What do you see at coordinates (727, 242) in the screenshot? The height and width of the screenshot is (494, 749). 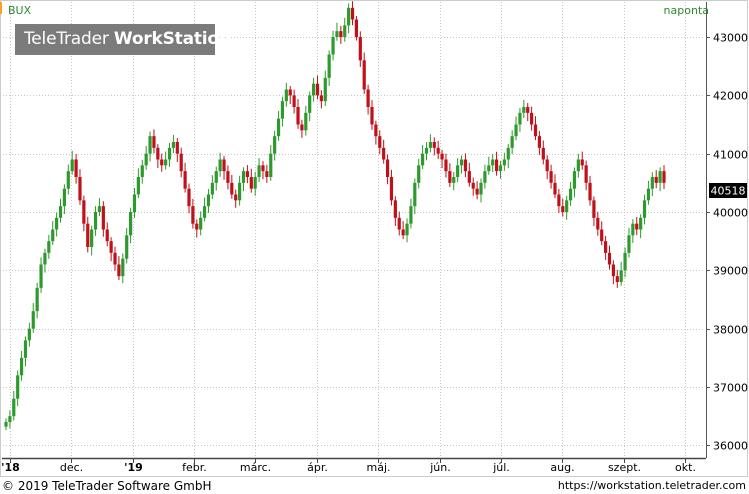 I see `y-axis: 36000 37000 38000 39000 40000 41000 42000 43000` at bounding box center [727, 242].